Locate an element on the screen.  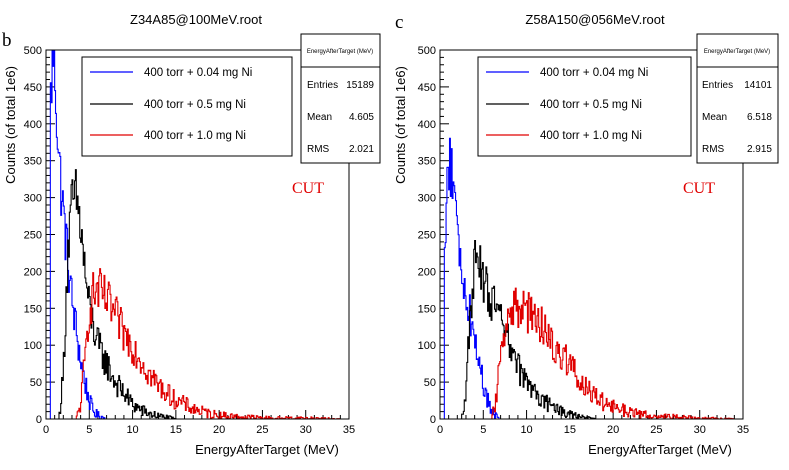
legend-frame-b is located at coordinates (187, 106).